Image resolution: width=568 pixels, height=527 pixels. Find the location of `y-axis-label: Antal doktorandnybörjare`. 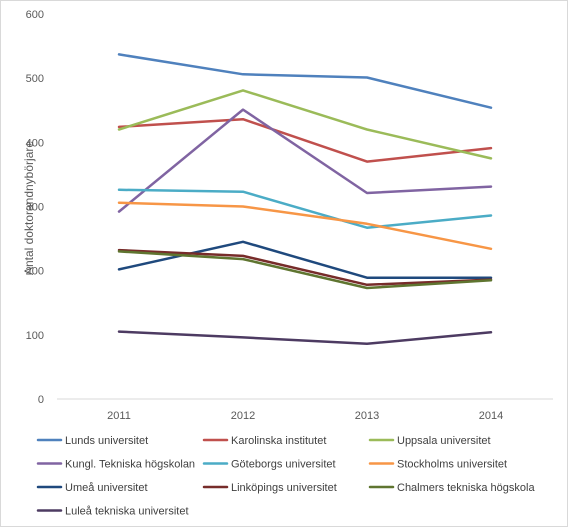

y-axis-label: Antal doktorandnybörjare is located at coordinates (29, 208).